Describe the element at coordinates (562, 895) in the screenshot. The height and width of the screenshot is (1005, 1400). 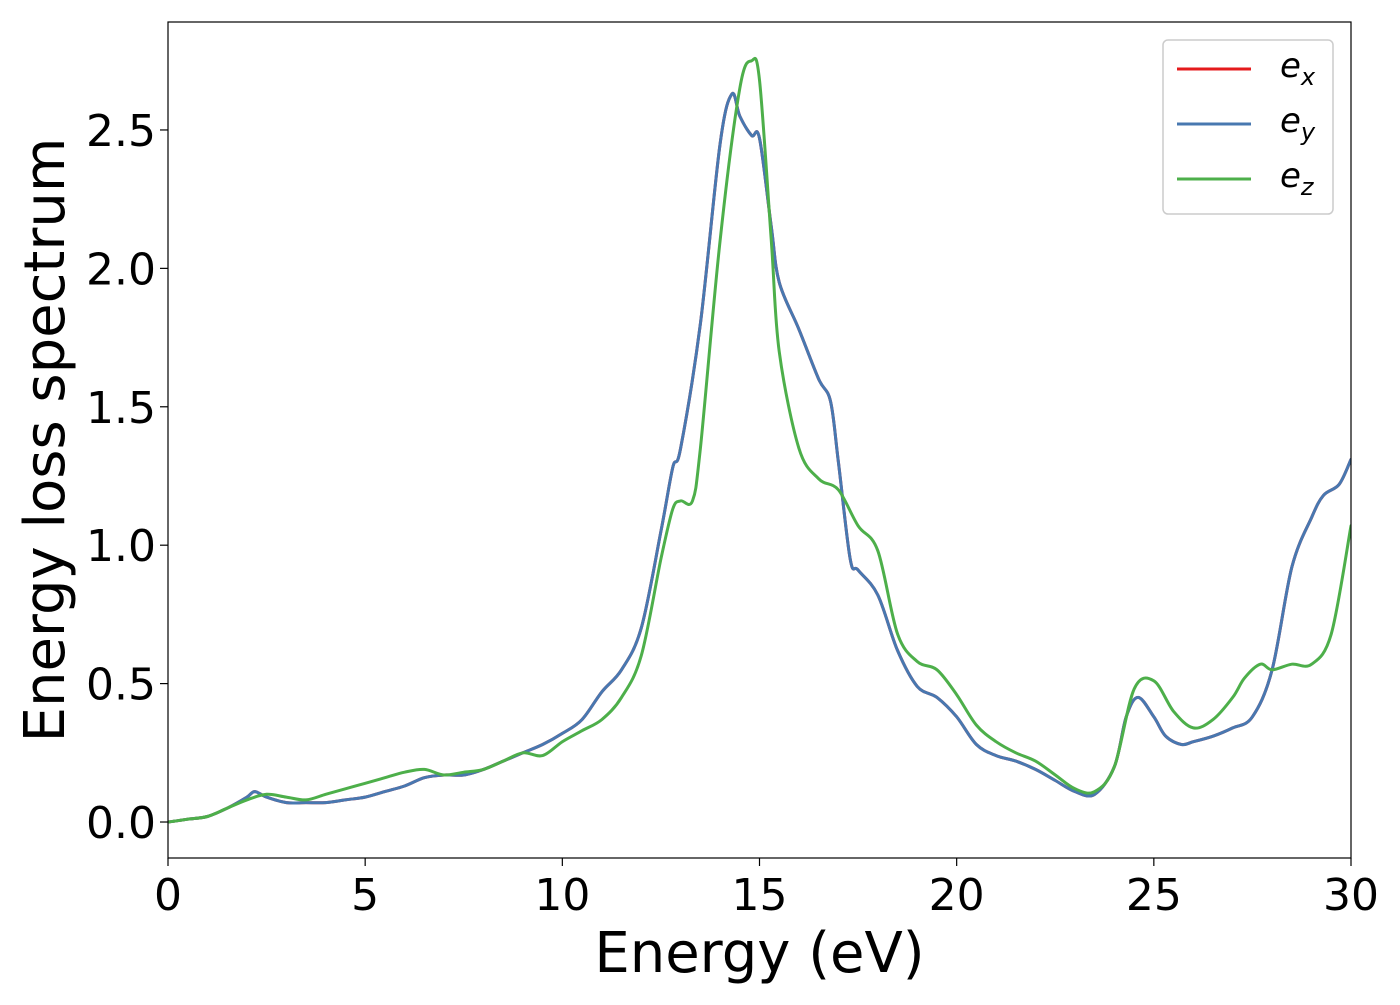
I see `x-tick-label: 10` at that location.